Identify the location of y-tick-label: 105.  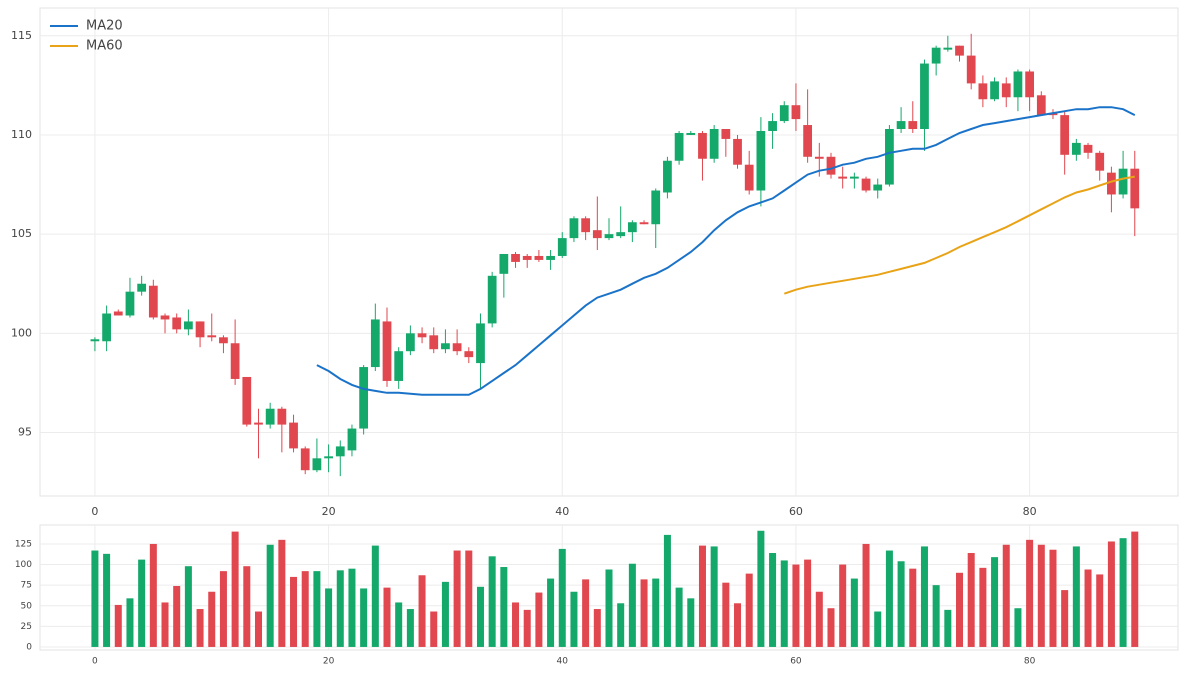
(21, 233).